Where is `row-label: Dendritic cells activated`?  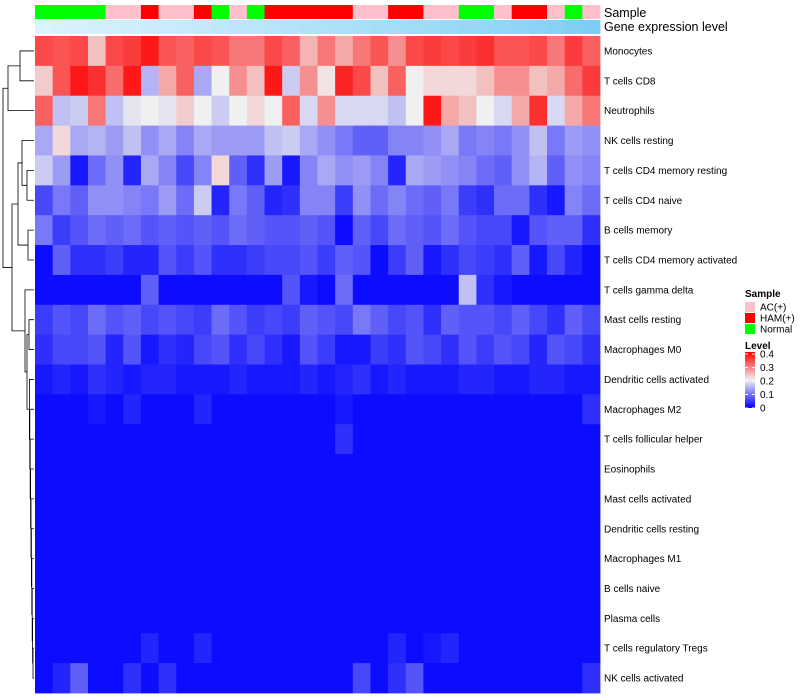
row-label: Dendritic cells activated is located at coordinates (656, 380).